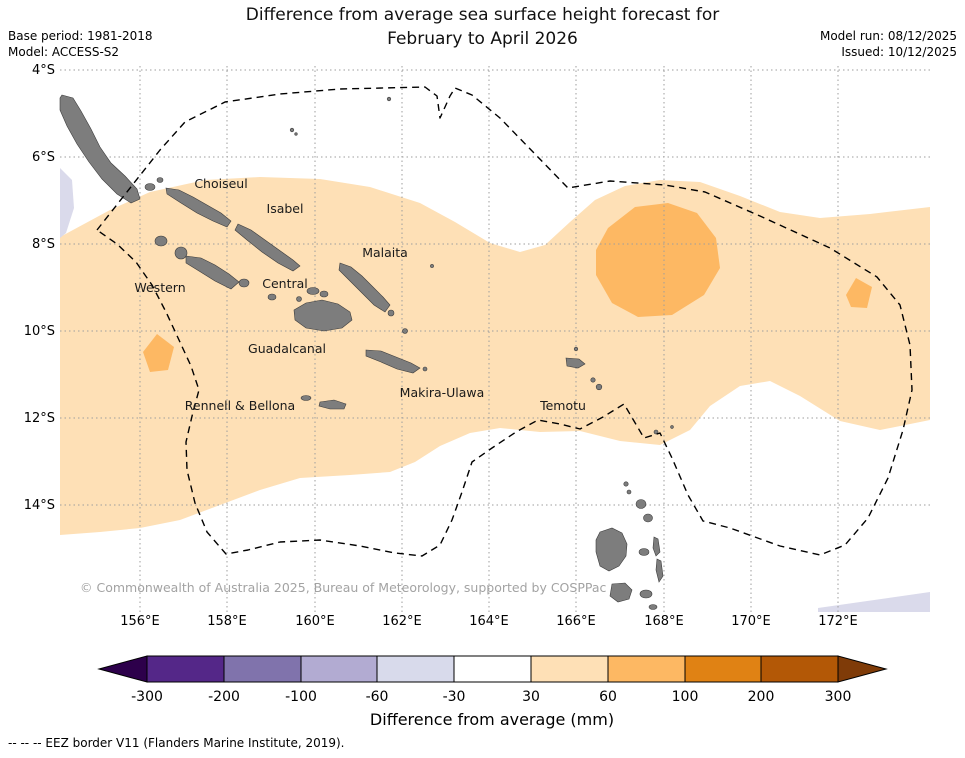 Image resolution: width=965 pixels, height=758 pixels. I want to click on colorbar-tick-minus60: -60, so click(377, 697).